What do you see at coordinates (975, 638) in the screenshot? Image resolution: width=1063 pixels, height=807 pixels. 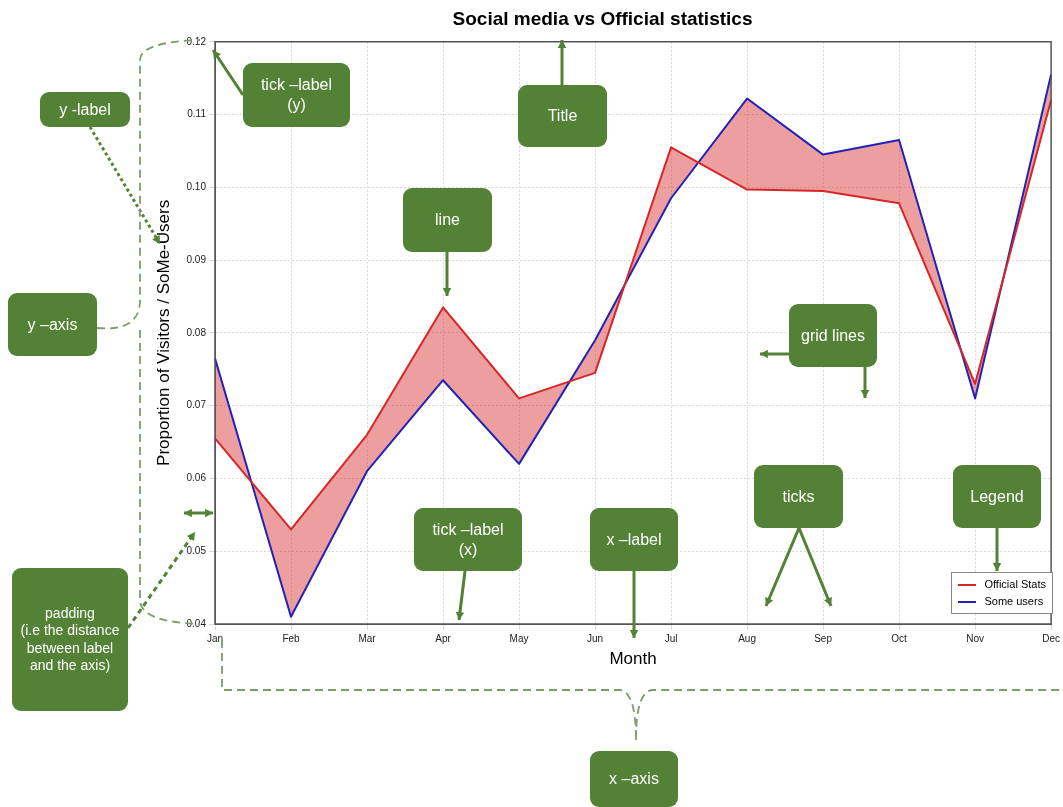 I see `x-tick-label: Nov` at bounding box center [975, 638].